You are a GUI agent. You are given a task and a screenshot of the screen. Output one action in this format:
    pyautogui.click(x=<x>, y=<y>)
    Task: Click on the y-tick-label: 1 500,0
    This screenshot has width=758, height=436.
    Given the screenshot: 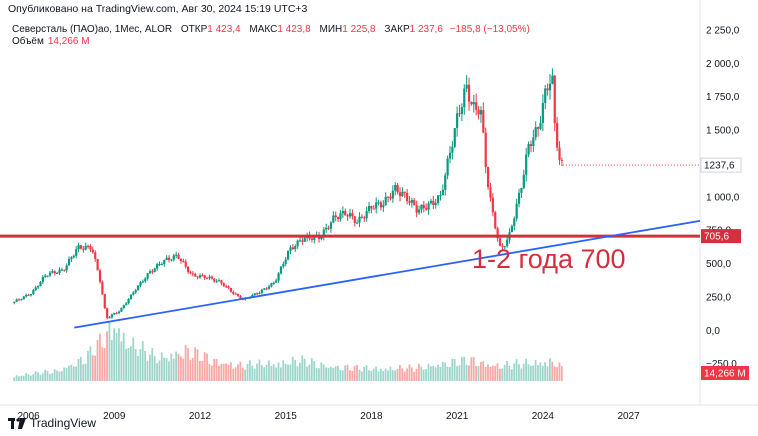 What is the action you would take?
    pyautogui.click(x=723, y=131)
    